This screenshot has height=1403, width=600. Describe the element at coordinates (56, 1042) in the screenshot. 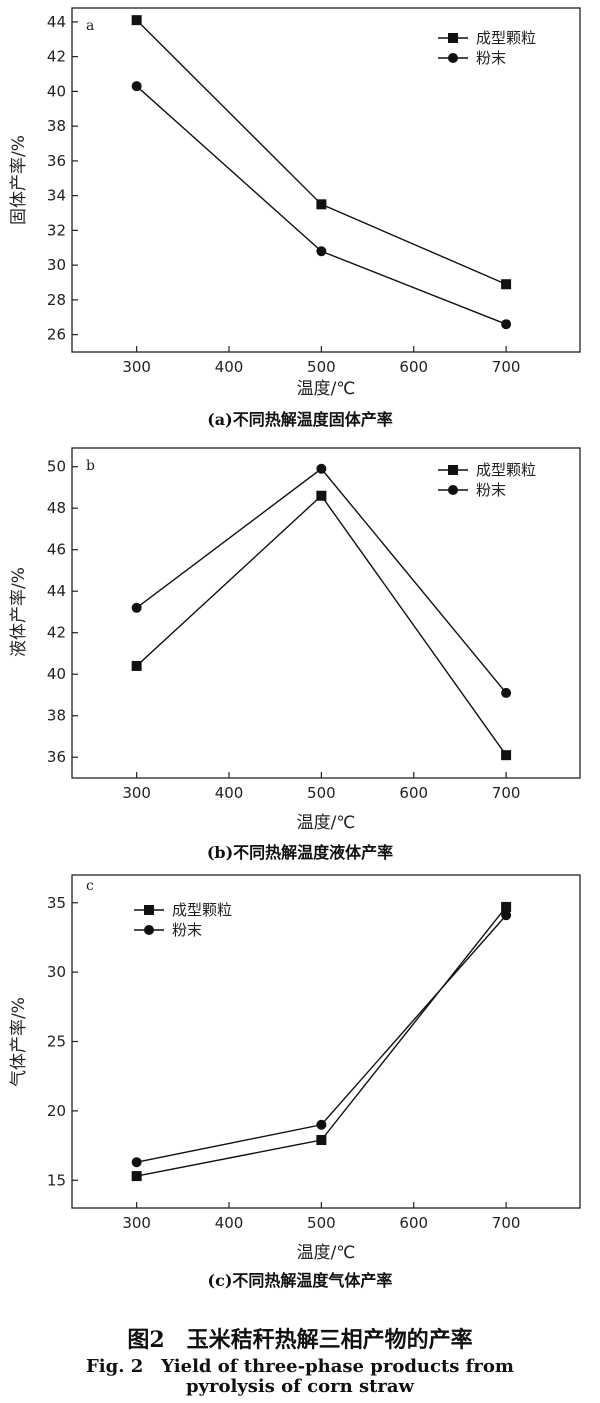

I see `y-tick-label: 25` at that location.